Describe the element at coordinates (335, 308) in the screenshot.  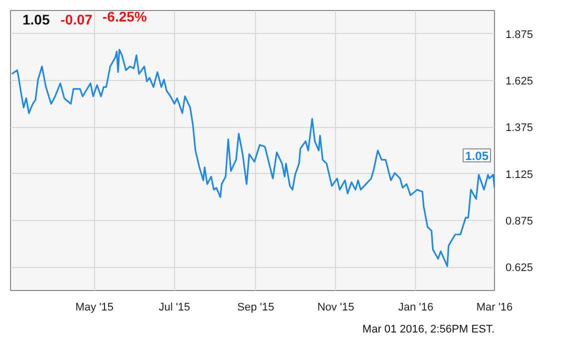
I see `x-tick-label: Nov '15` at that location.